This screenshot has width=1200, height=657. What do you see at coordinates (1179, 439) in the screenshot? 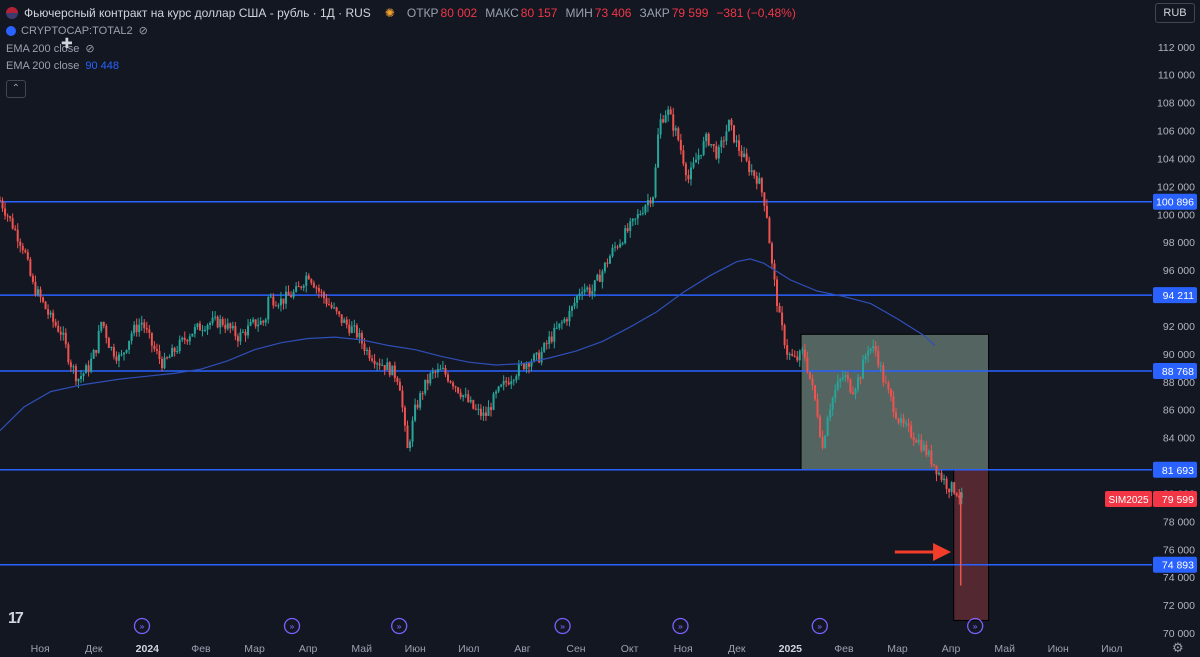
I see `y-tick-label: 84 000` at bounding box center [1179, 439].